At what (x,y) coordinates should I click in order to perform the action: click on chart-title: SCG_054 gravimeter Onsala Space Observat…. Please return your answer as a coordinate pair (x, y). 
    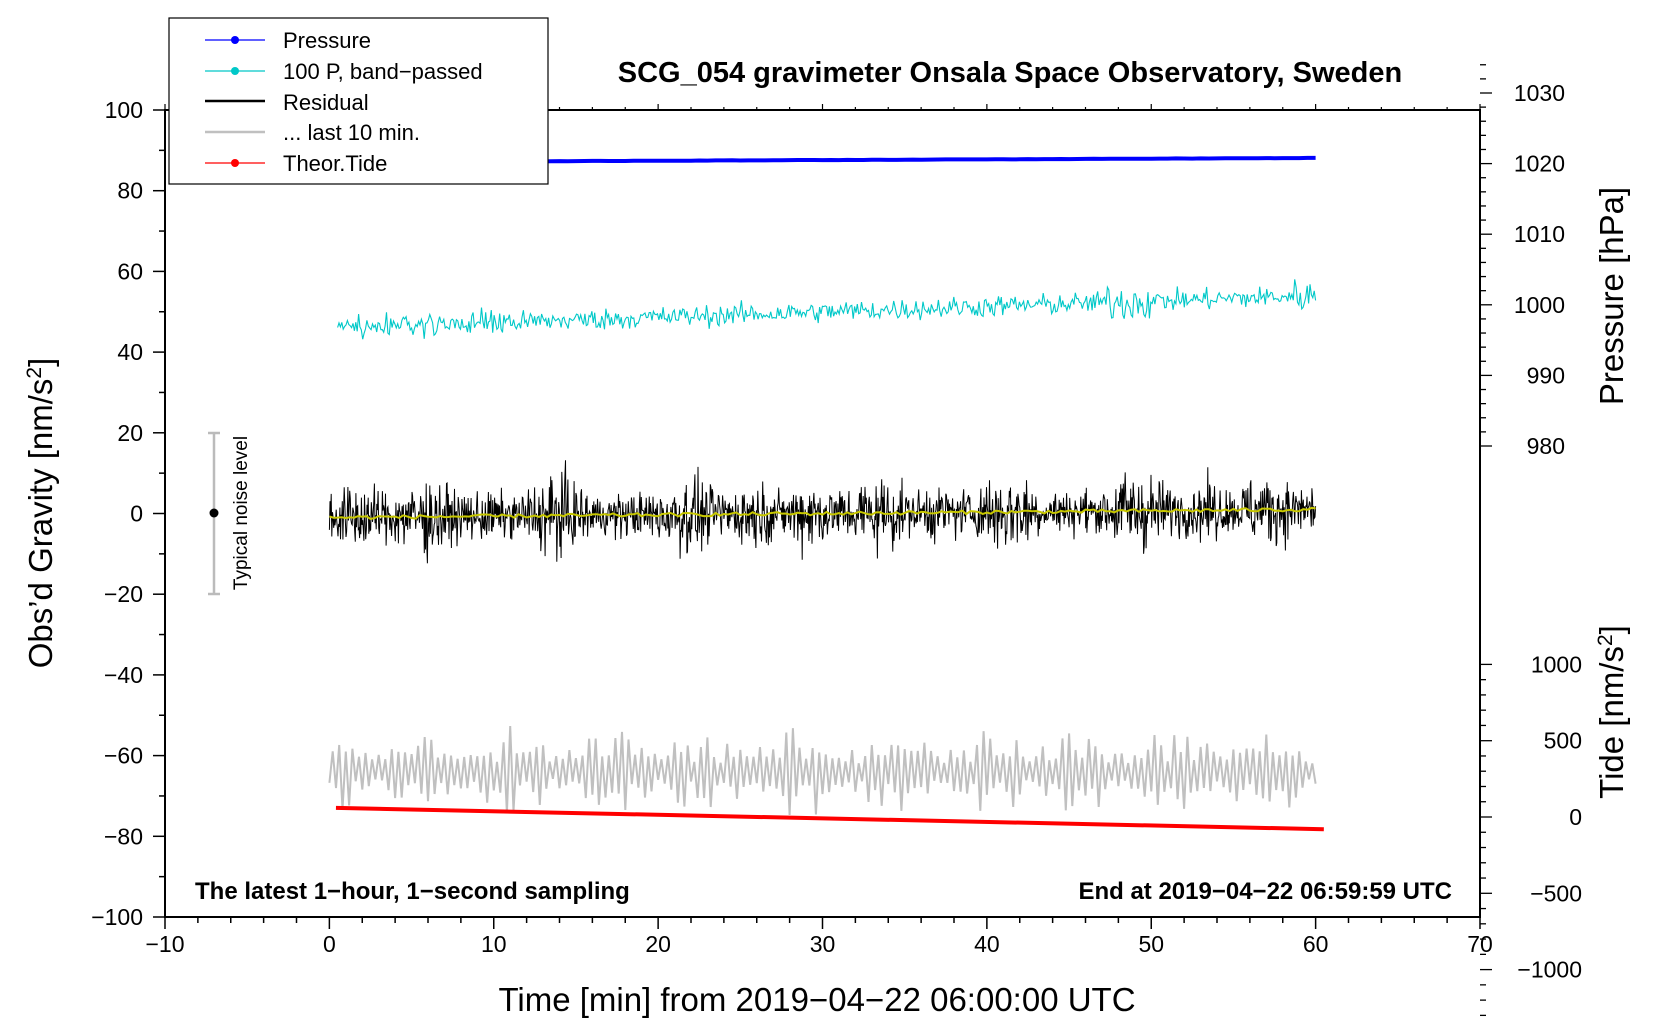
    Looking at the image, I should click on (1010, 73).